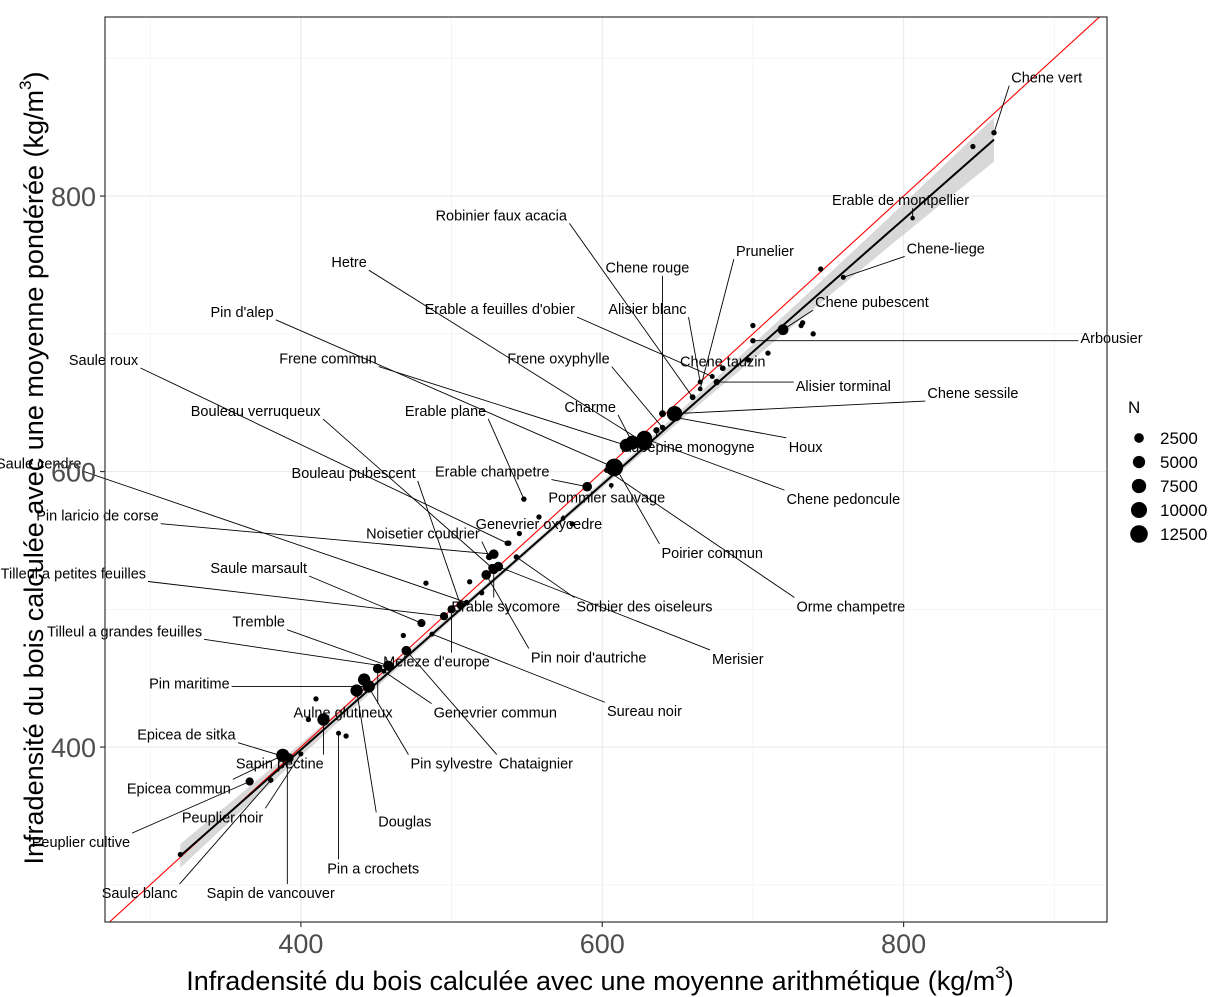 This screenshot has width=1221, height=997. What do you see at coordinates (404, 822) in the screenshot?
I see `species-label: Douglas` at bounding box center [404, 822].